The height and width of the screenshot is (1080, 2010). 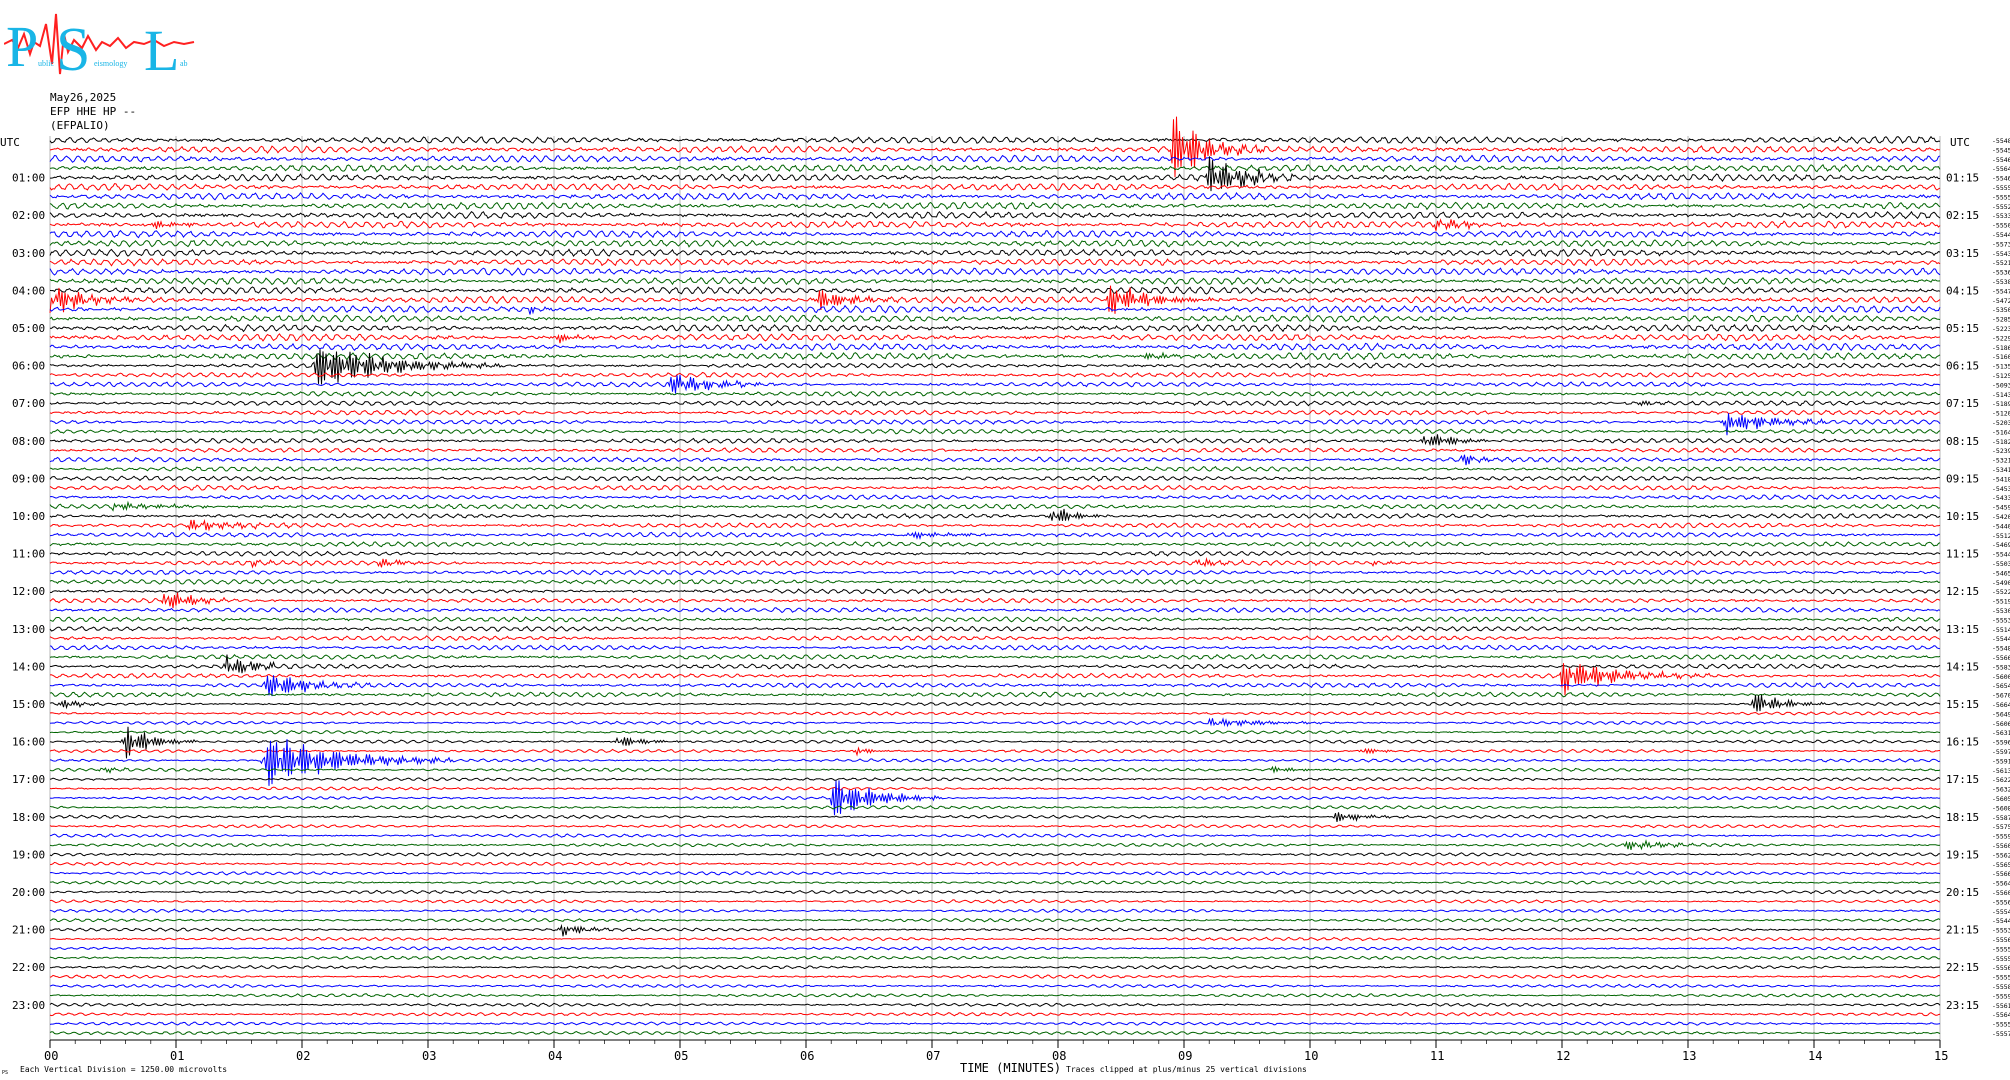 I want to click on trace-offset-label: -5631, so click(x=2001, y=733).